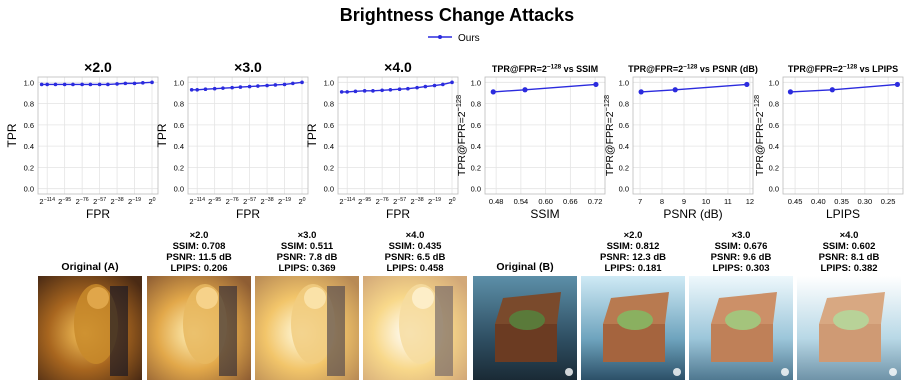 The height and width of the screenshot is (387, 914). Describe the element at coordinates (469, 38) in the screenshot. I see `legend-label: Ours` at that location.